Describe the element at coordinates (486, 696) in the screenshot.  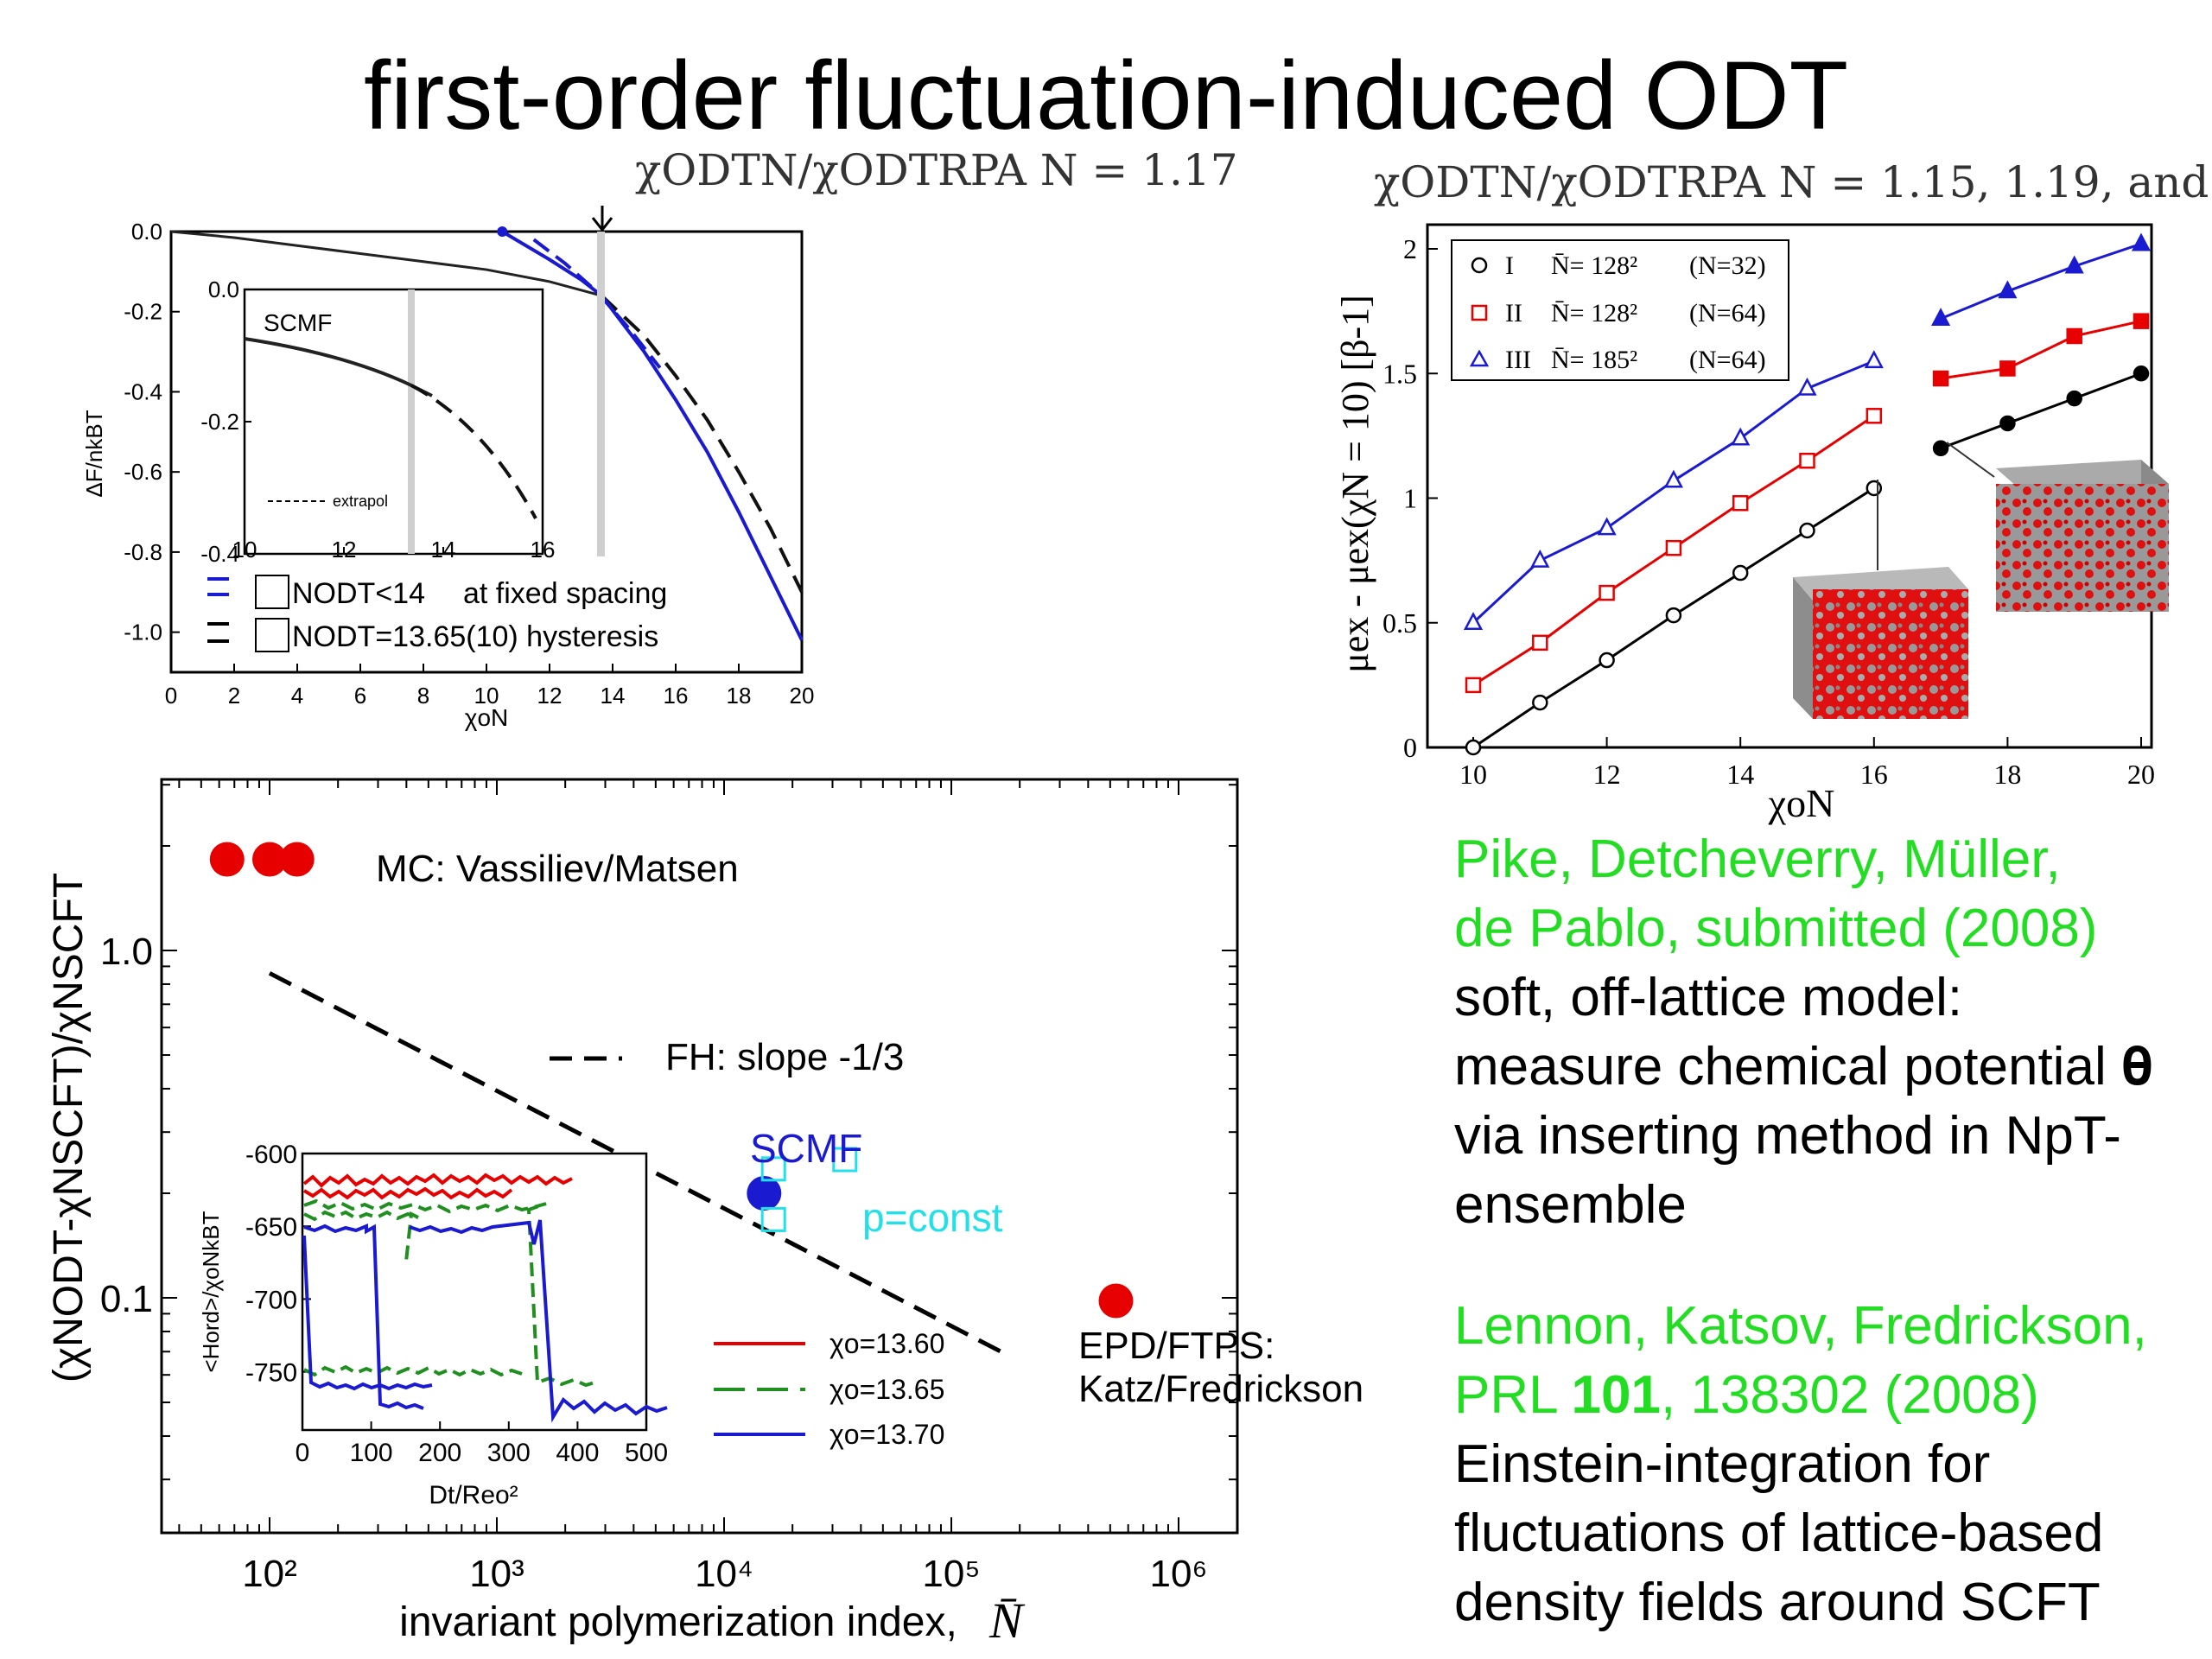
I see `tl-xtick-label: 10` at that location.